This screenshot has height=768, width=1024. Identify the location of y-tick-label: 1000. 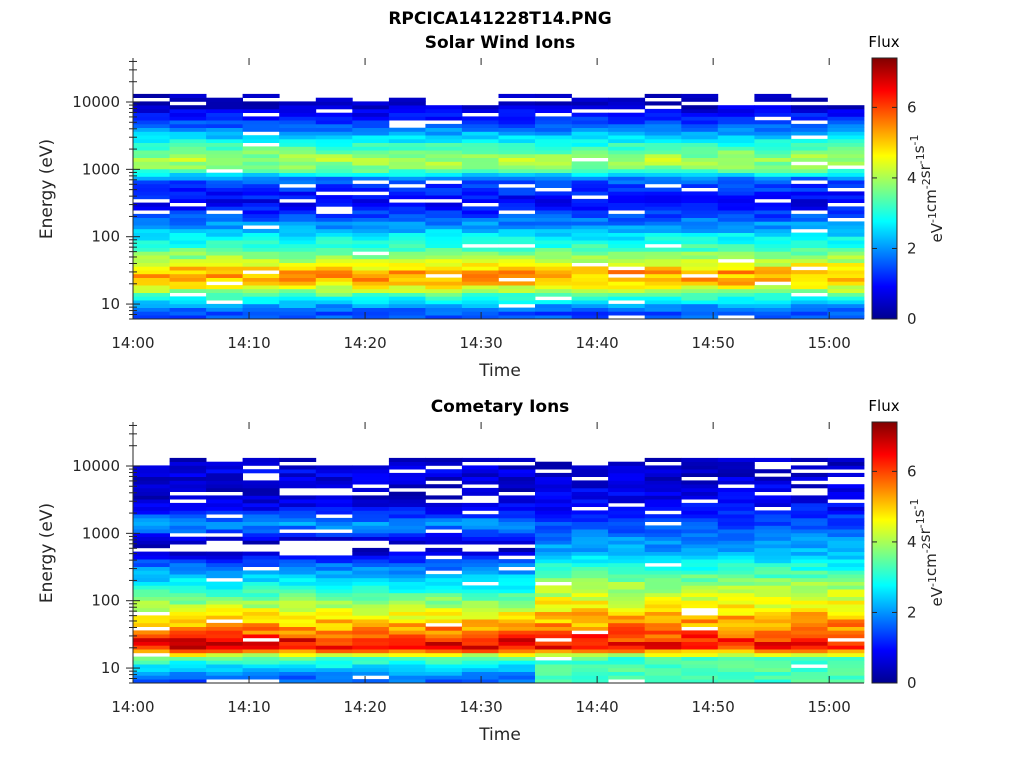
(101, 169).